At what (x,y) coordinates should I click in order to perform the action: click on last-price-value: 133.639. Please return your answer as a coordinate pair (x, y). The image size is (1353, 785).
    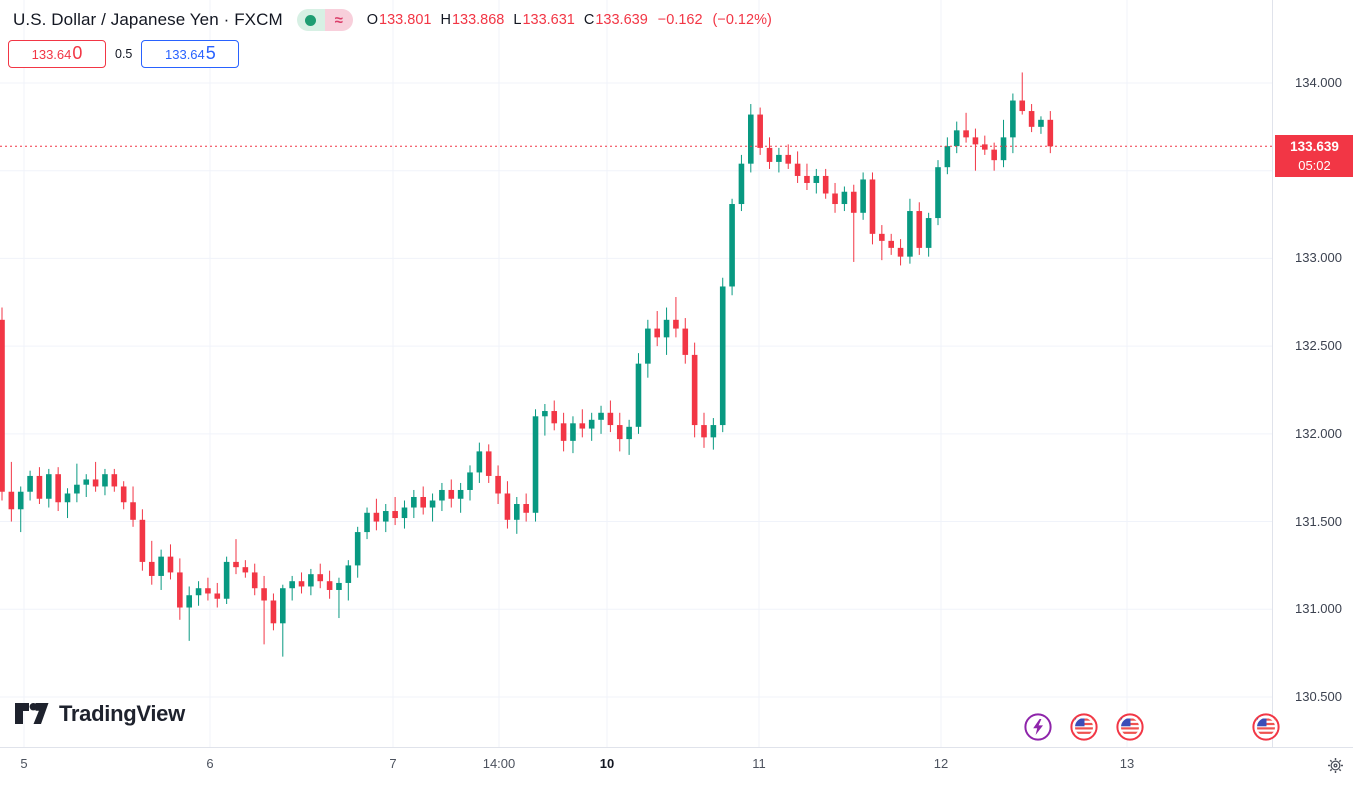
    Looking at the image, I should click on (1314, 147).